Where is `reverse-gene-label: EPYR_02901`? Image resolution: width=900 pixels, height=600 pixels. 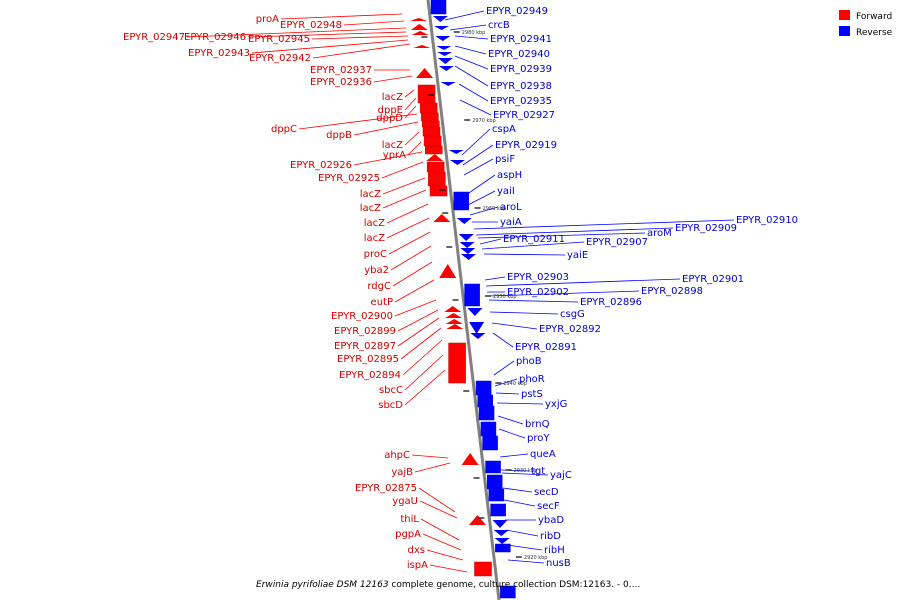 reverse-gene-label: EPYR_02901 is located at coordinates (713, 279).